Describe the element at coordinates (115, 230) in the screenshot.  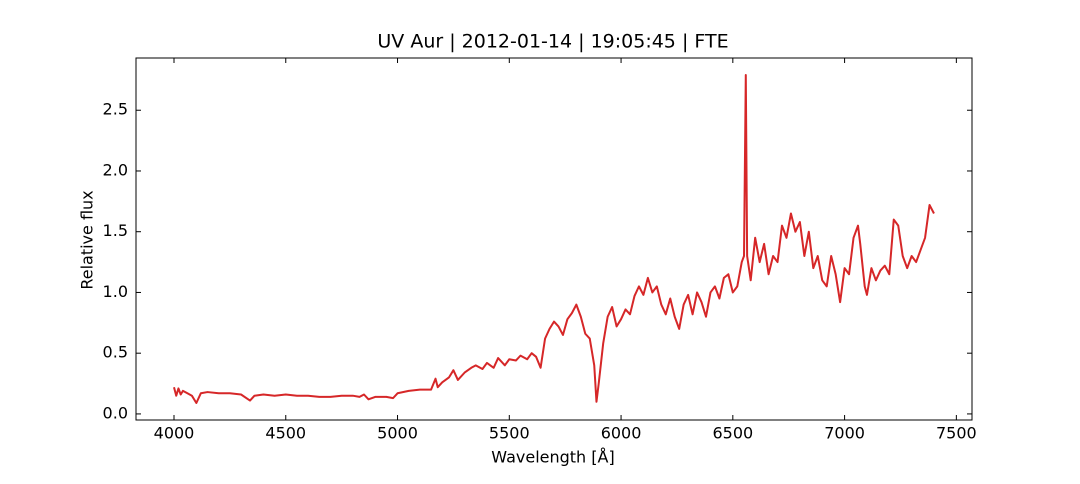
I see `y-tick-label: 1.5` at that location.